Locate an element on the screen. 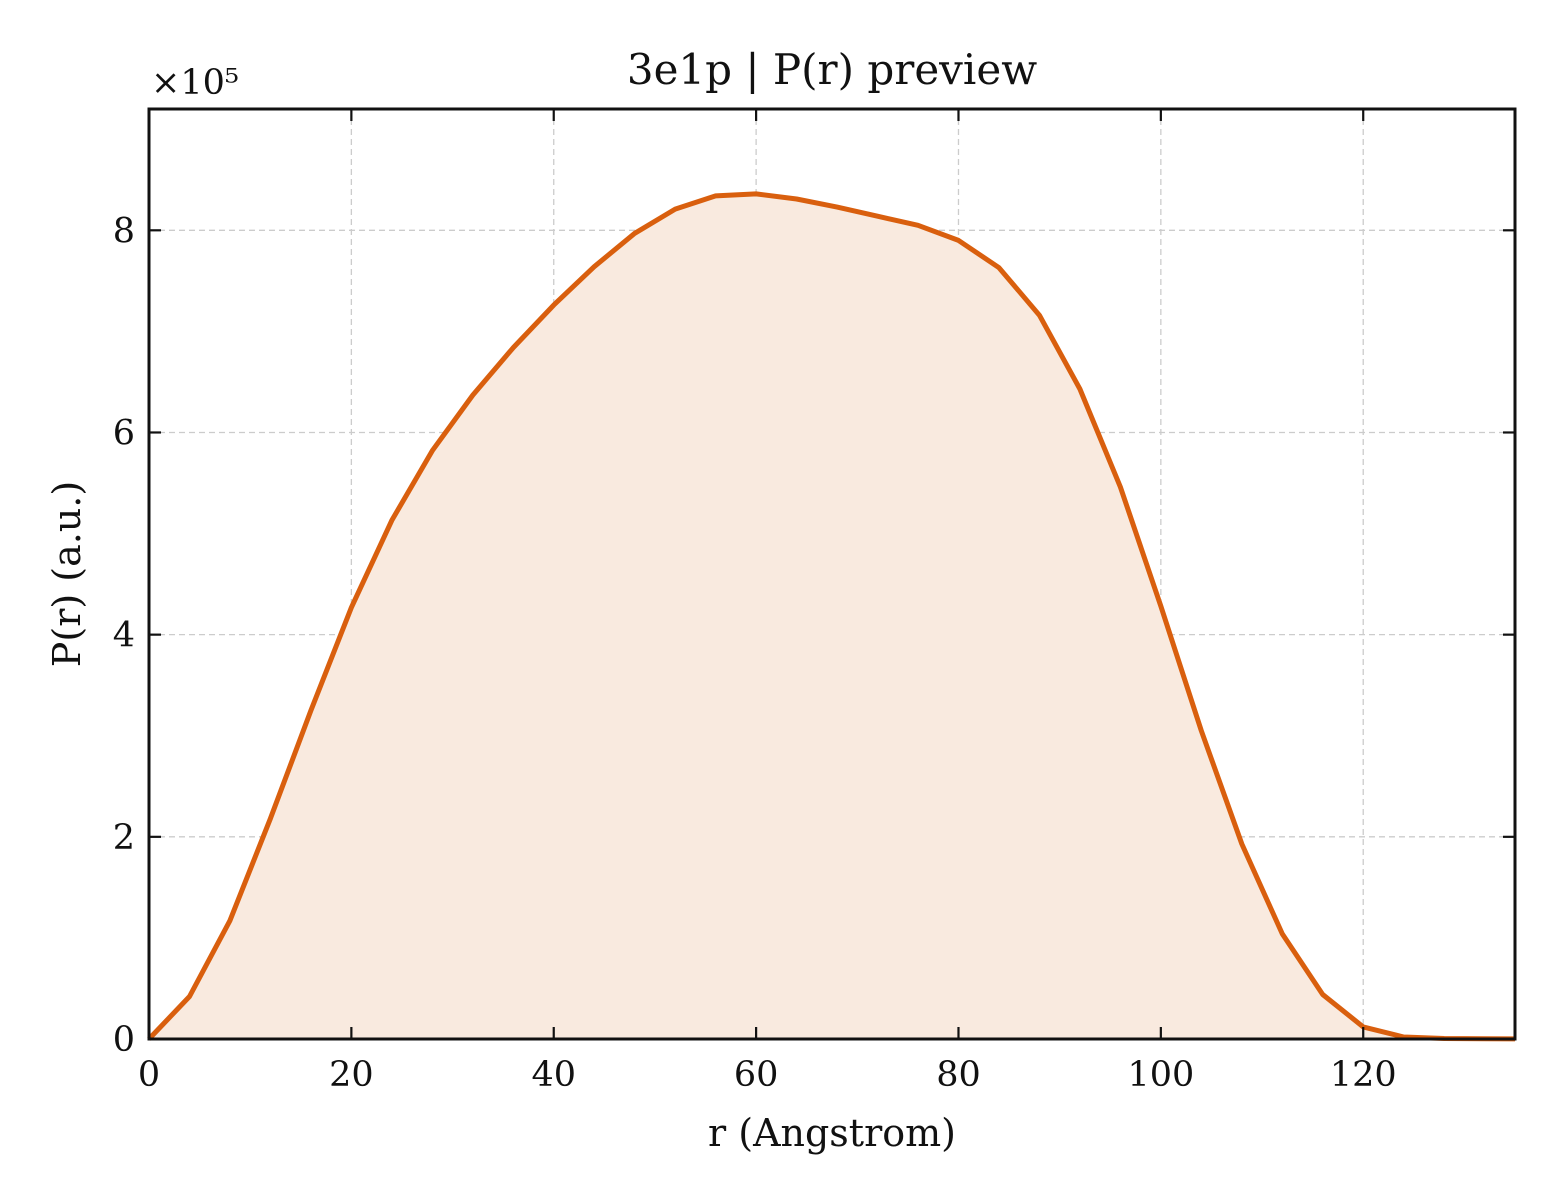 This screenshot has height=1200, width=1560. y-axis-multiplier: ×10⁵ is located at coordinates (195, 83).